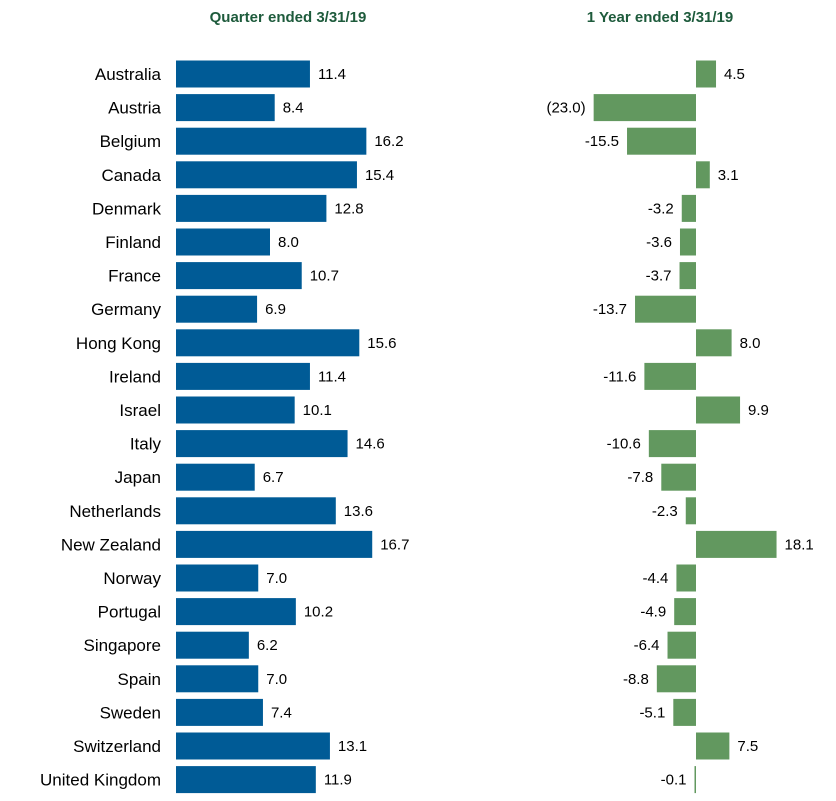 This screenshot has width=836, height=801. Describe the element at coordinates (602, 141) in the screenshot. I see `year-value-label: -15.5` at that location.